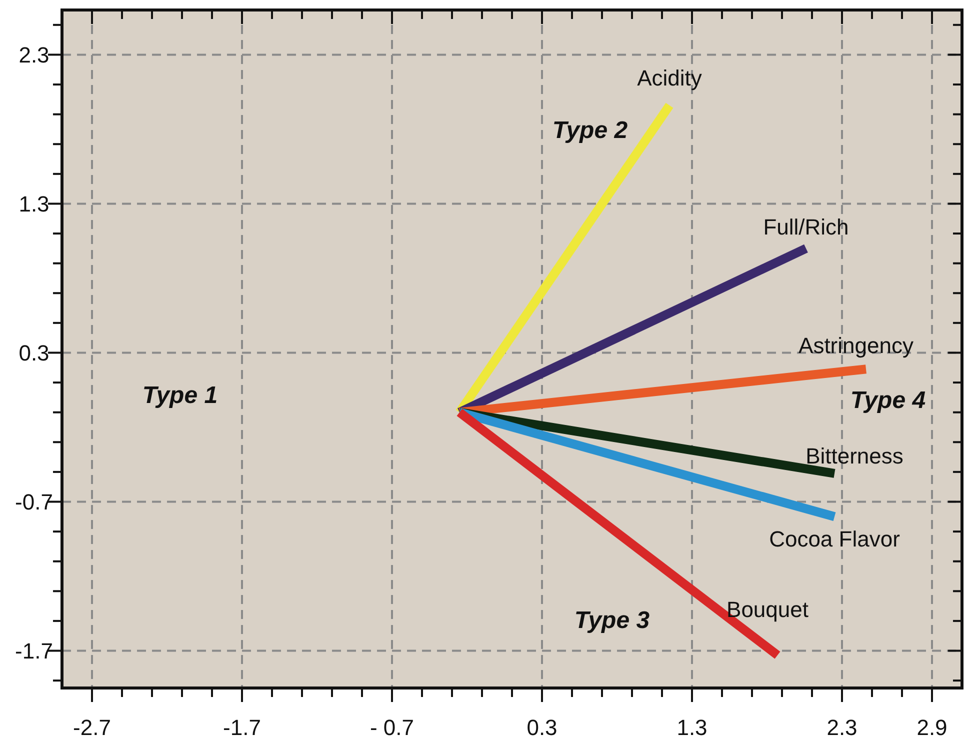  What do you see at coordinates (612, 620) in the screenshot?
I see `annotation: Type 3` at bounding box center [612, 620].